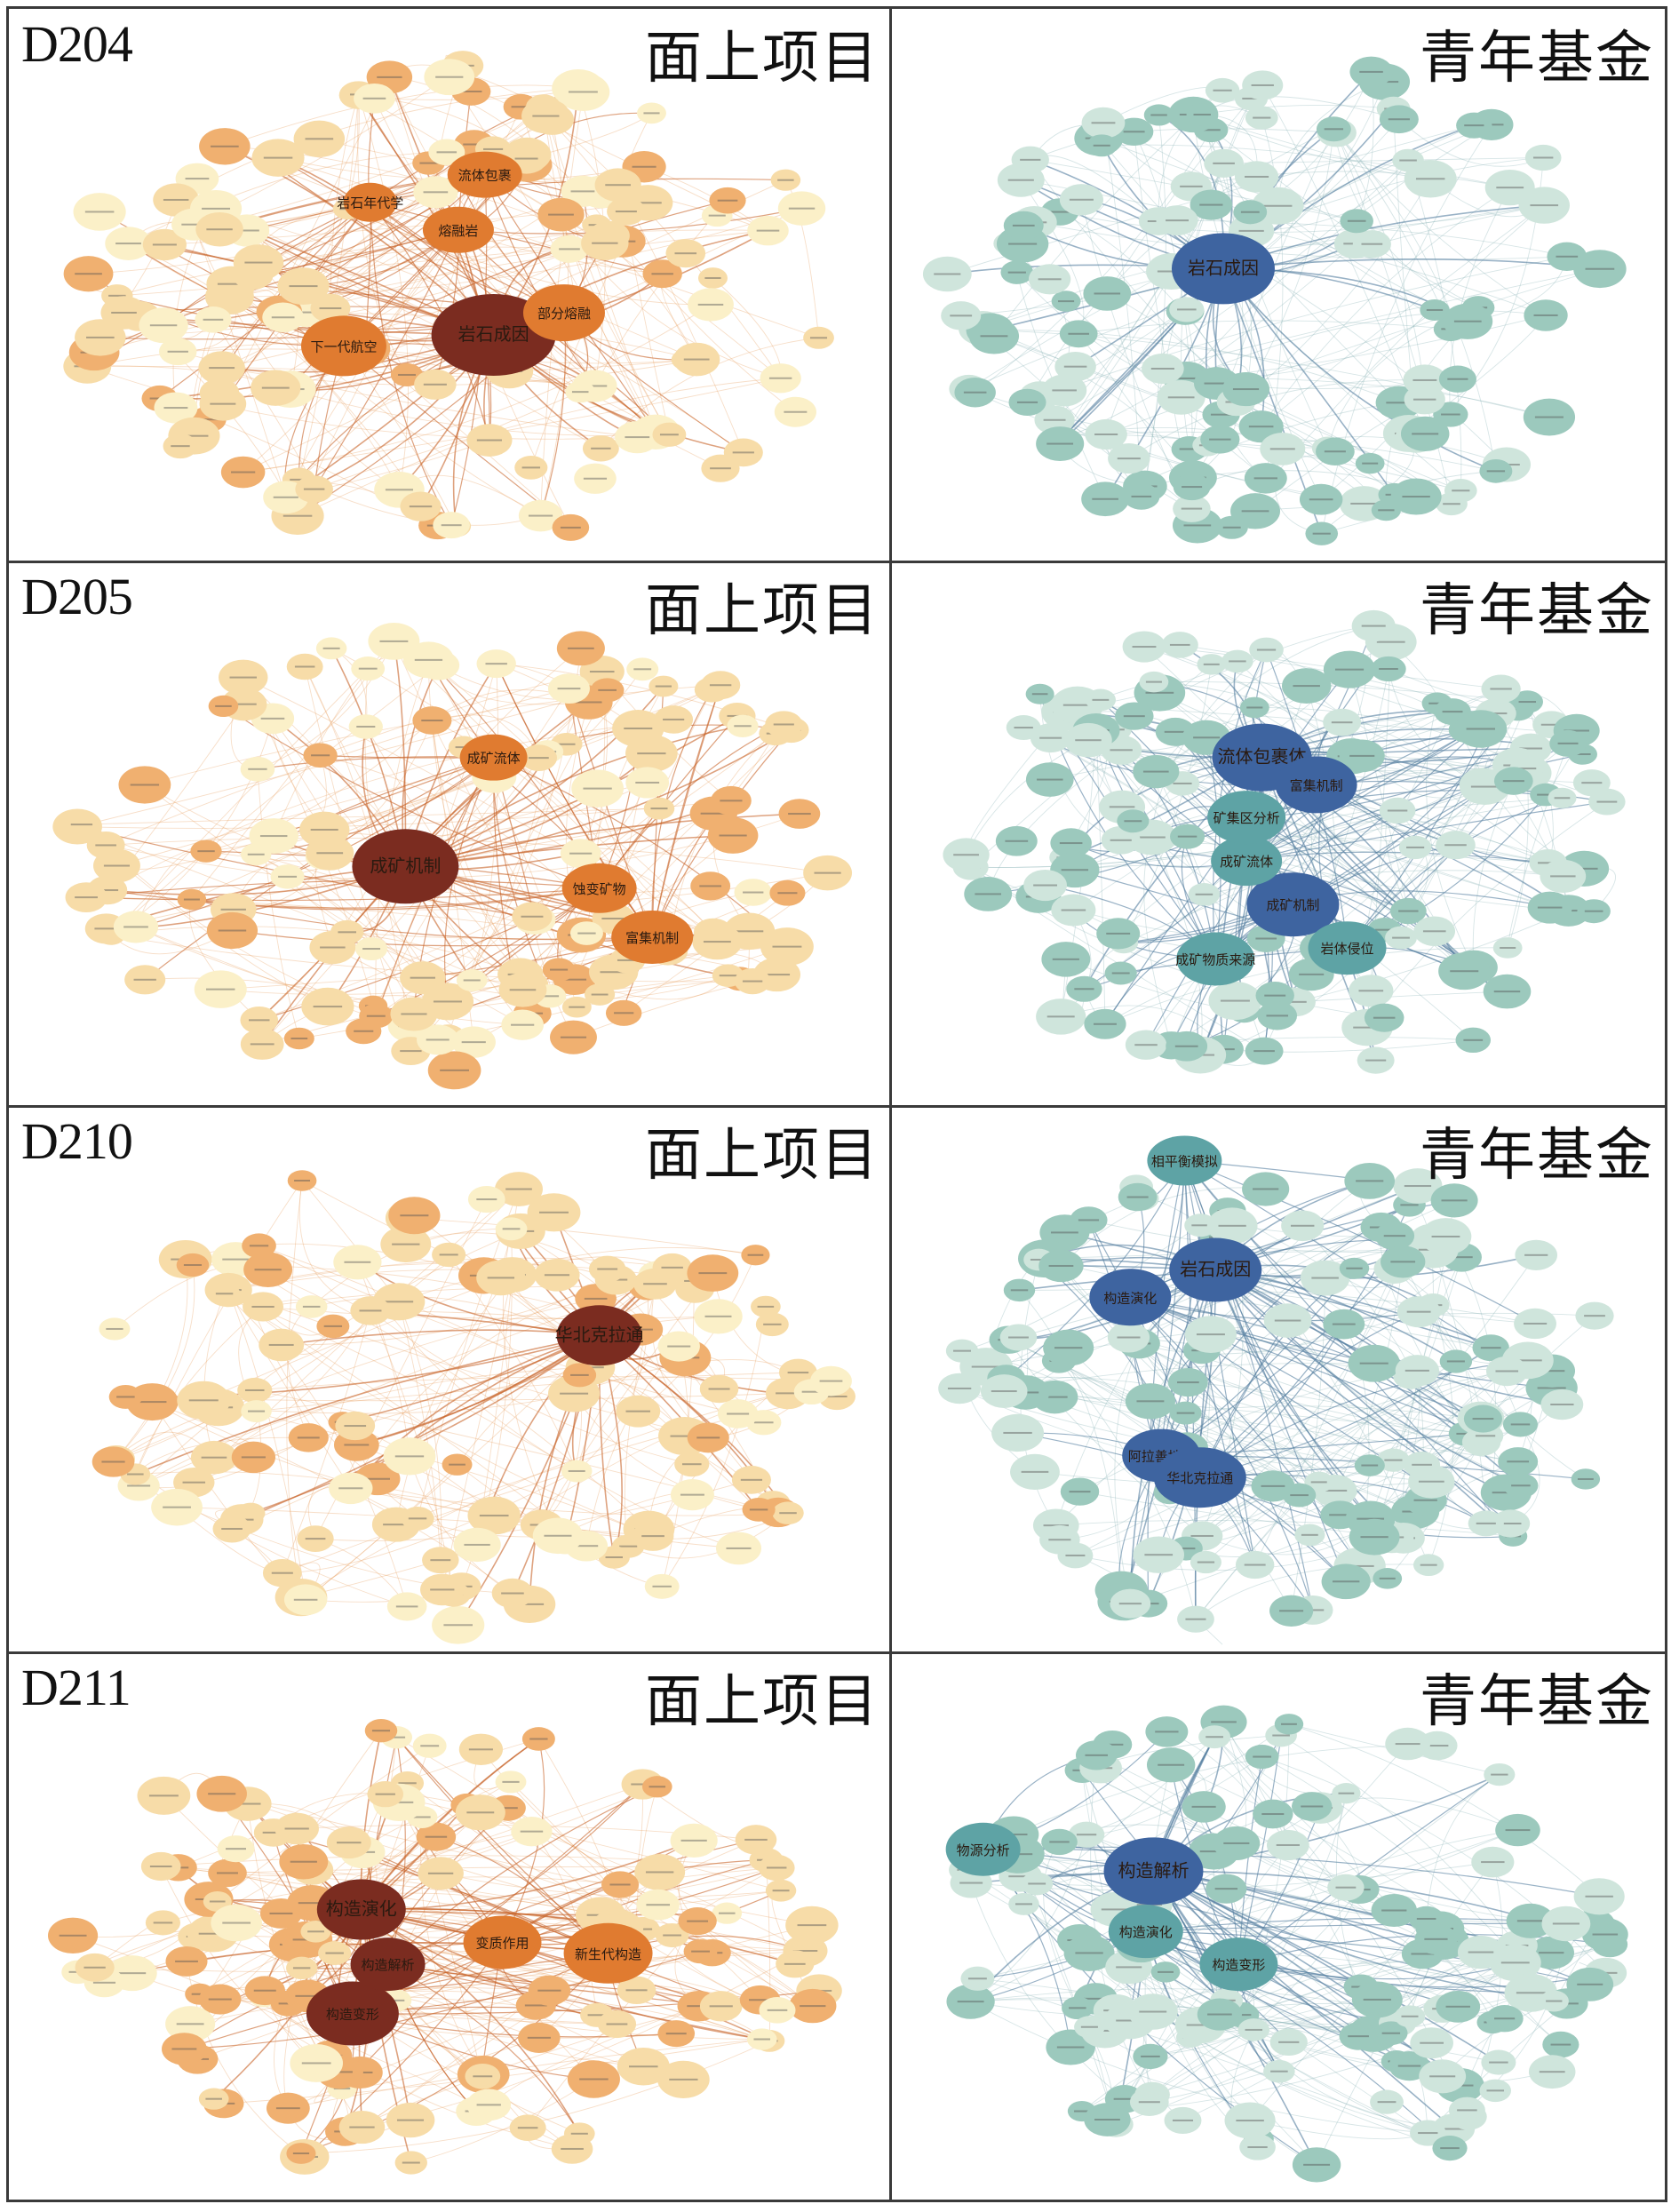 This screenshot has width=1679, height=2212. What do you see at coordinates (1537, 59) in the screenshot?
I see `column-title-label: 青年基金` at bounding box center [1537, 59].